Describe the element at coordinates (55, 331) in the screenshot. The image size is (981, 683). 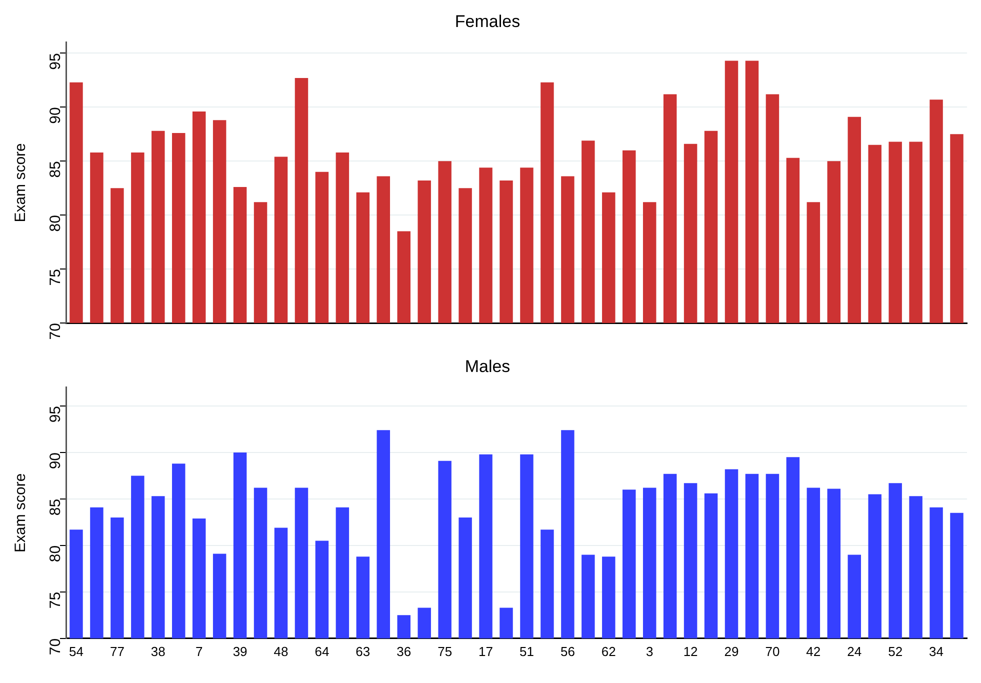
I see `y-tick-label: 70` at that location.